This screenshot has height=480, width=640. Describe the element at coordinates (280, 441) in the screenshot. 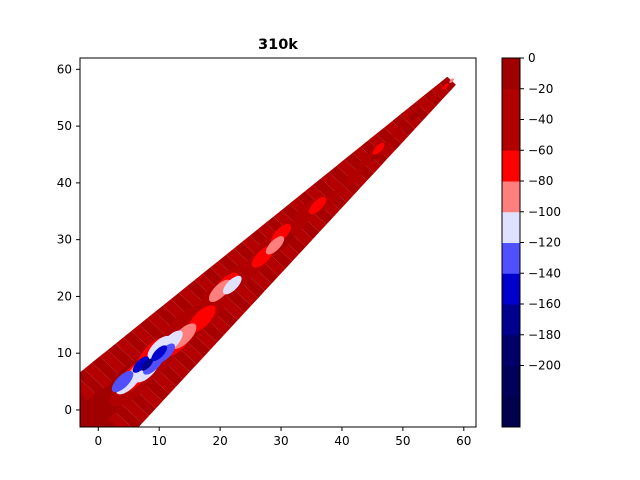

I see `x-tick-label: 30` at that location.